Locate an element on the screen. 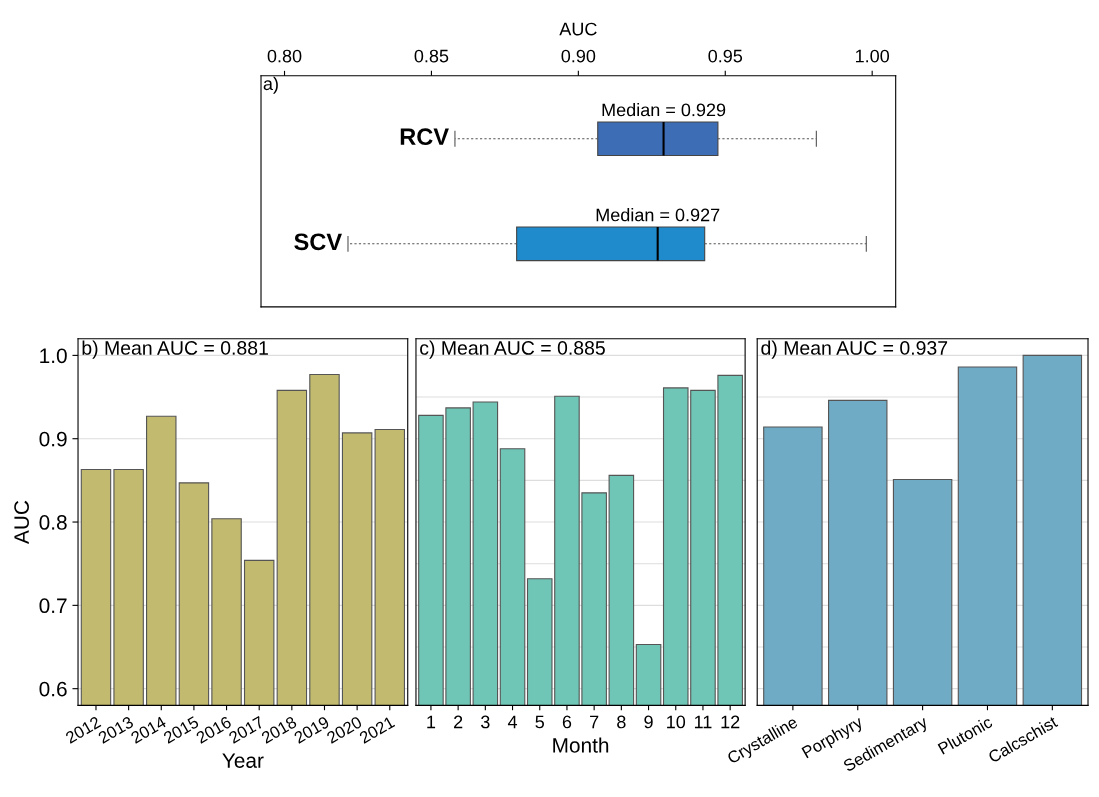 This screenshot has height=797, width=1099. x-tick-label: 0.85 is located at coordinates (431, 56).